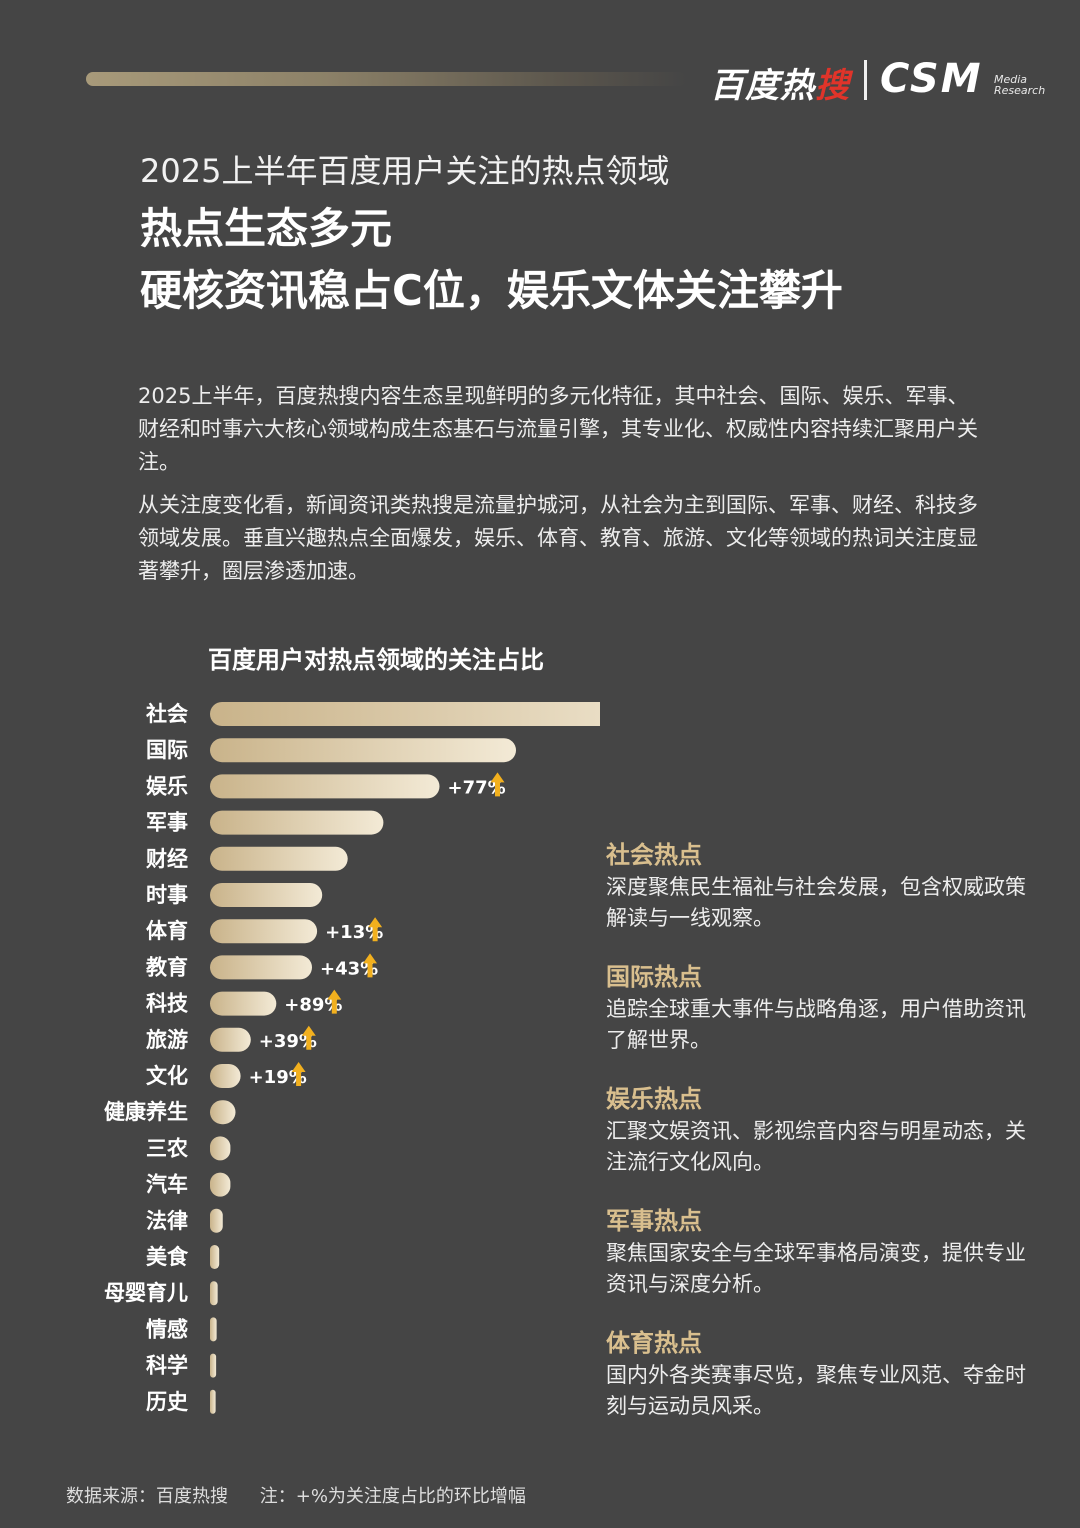 The image size is (1080, 1528). I want to click on note-sports: 体育热点 国内外各类赛事尽览，聚焦专业风范、夺金时刻与运动员风采。, so click(816, 1374).